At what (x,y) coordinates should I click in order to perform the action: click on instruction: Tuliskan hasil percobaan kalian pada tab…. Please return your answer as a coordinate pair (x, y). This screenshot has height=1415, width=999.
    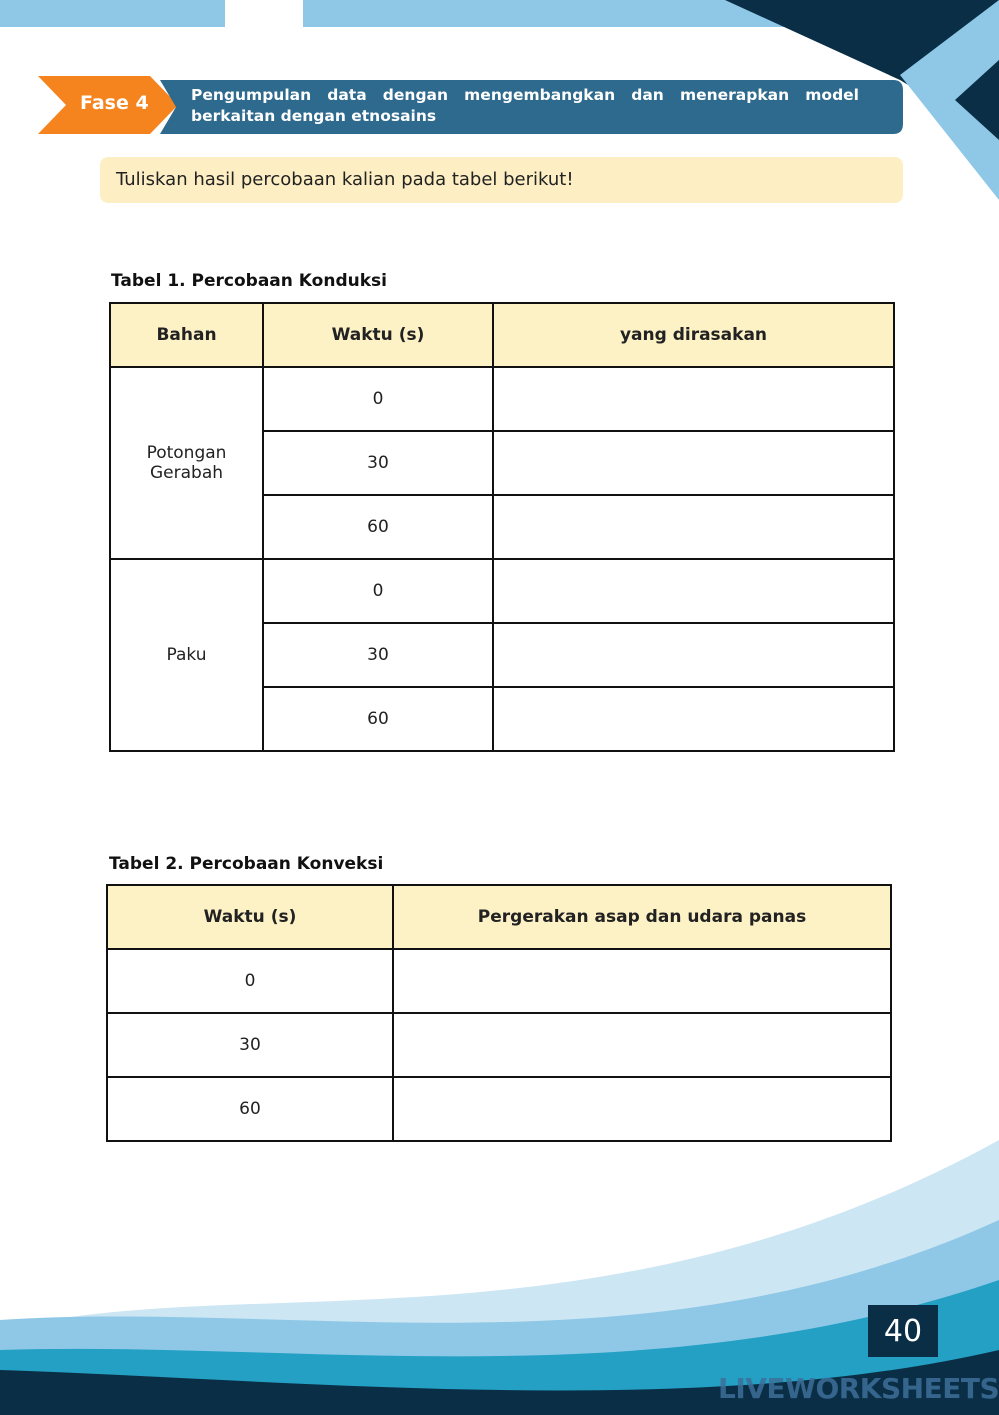
    Looking at the image, I should click on (501, 180).